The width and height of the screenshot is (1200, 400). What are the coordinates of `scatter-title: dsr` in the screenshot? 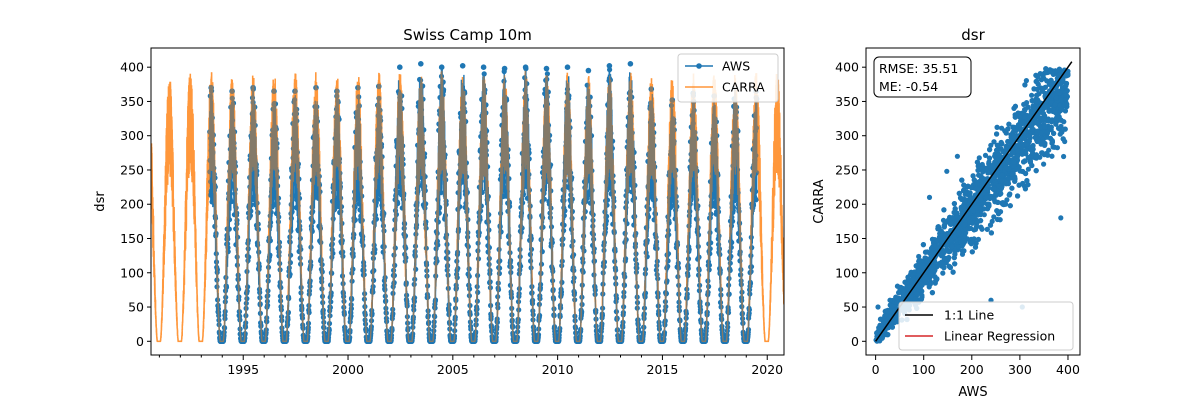 It's located at (973, 35).